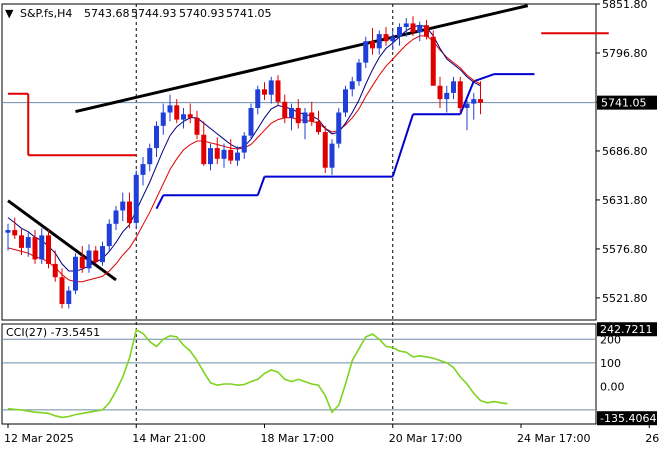 This screenshot has height=450, width=660. Describe the element at coordinates (9, 13) in the screenshot. I see `collapse-arrow-icon: ▼` at that location.